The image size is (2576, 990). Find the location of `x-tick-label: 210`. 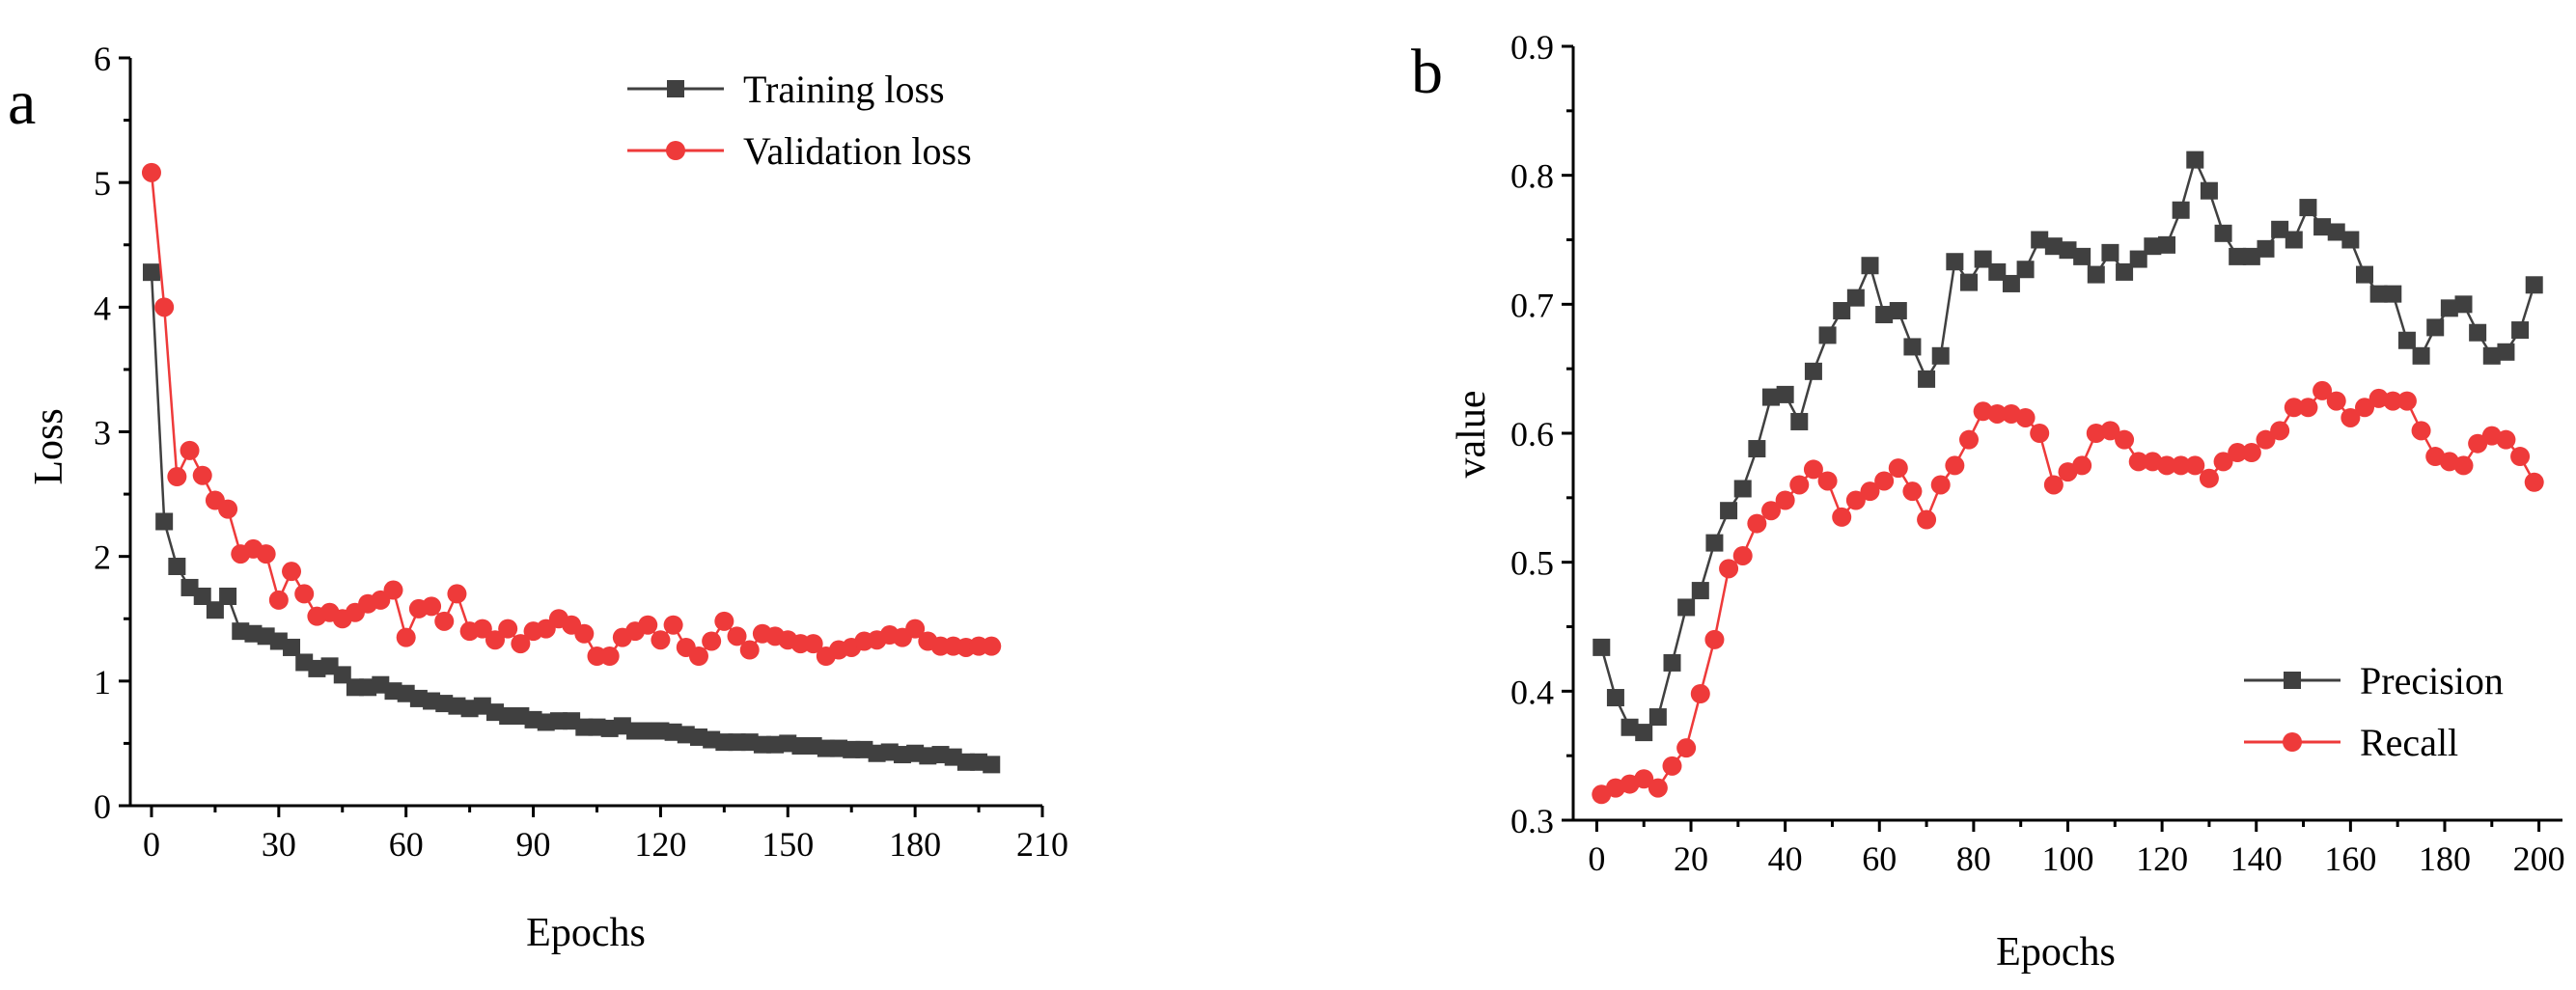

x-tick-label: 210 is located at coordinates (1042, 844).